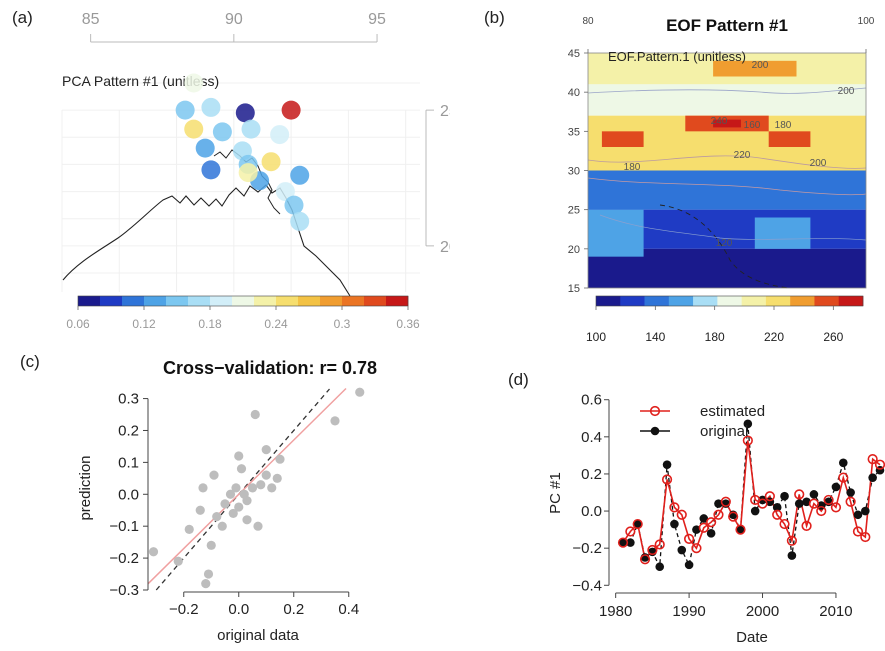 The height and width of the screenshot is (651, 885). Describe the element at coordinates (752, 125) in the screenshot. I see `panel-b-contour-label: 160` at that location.